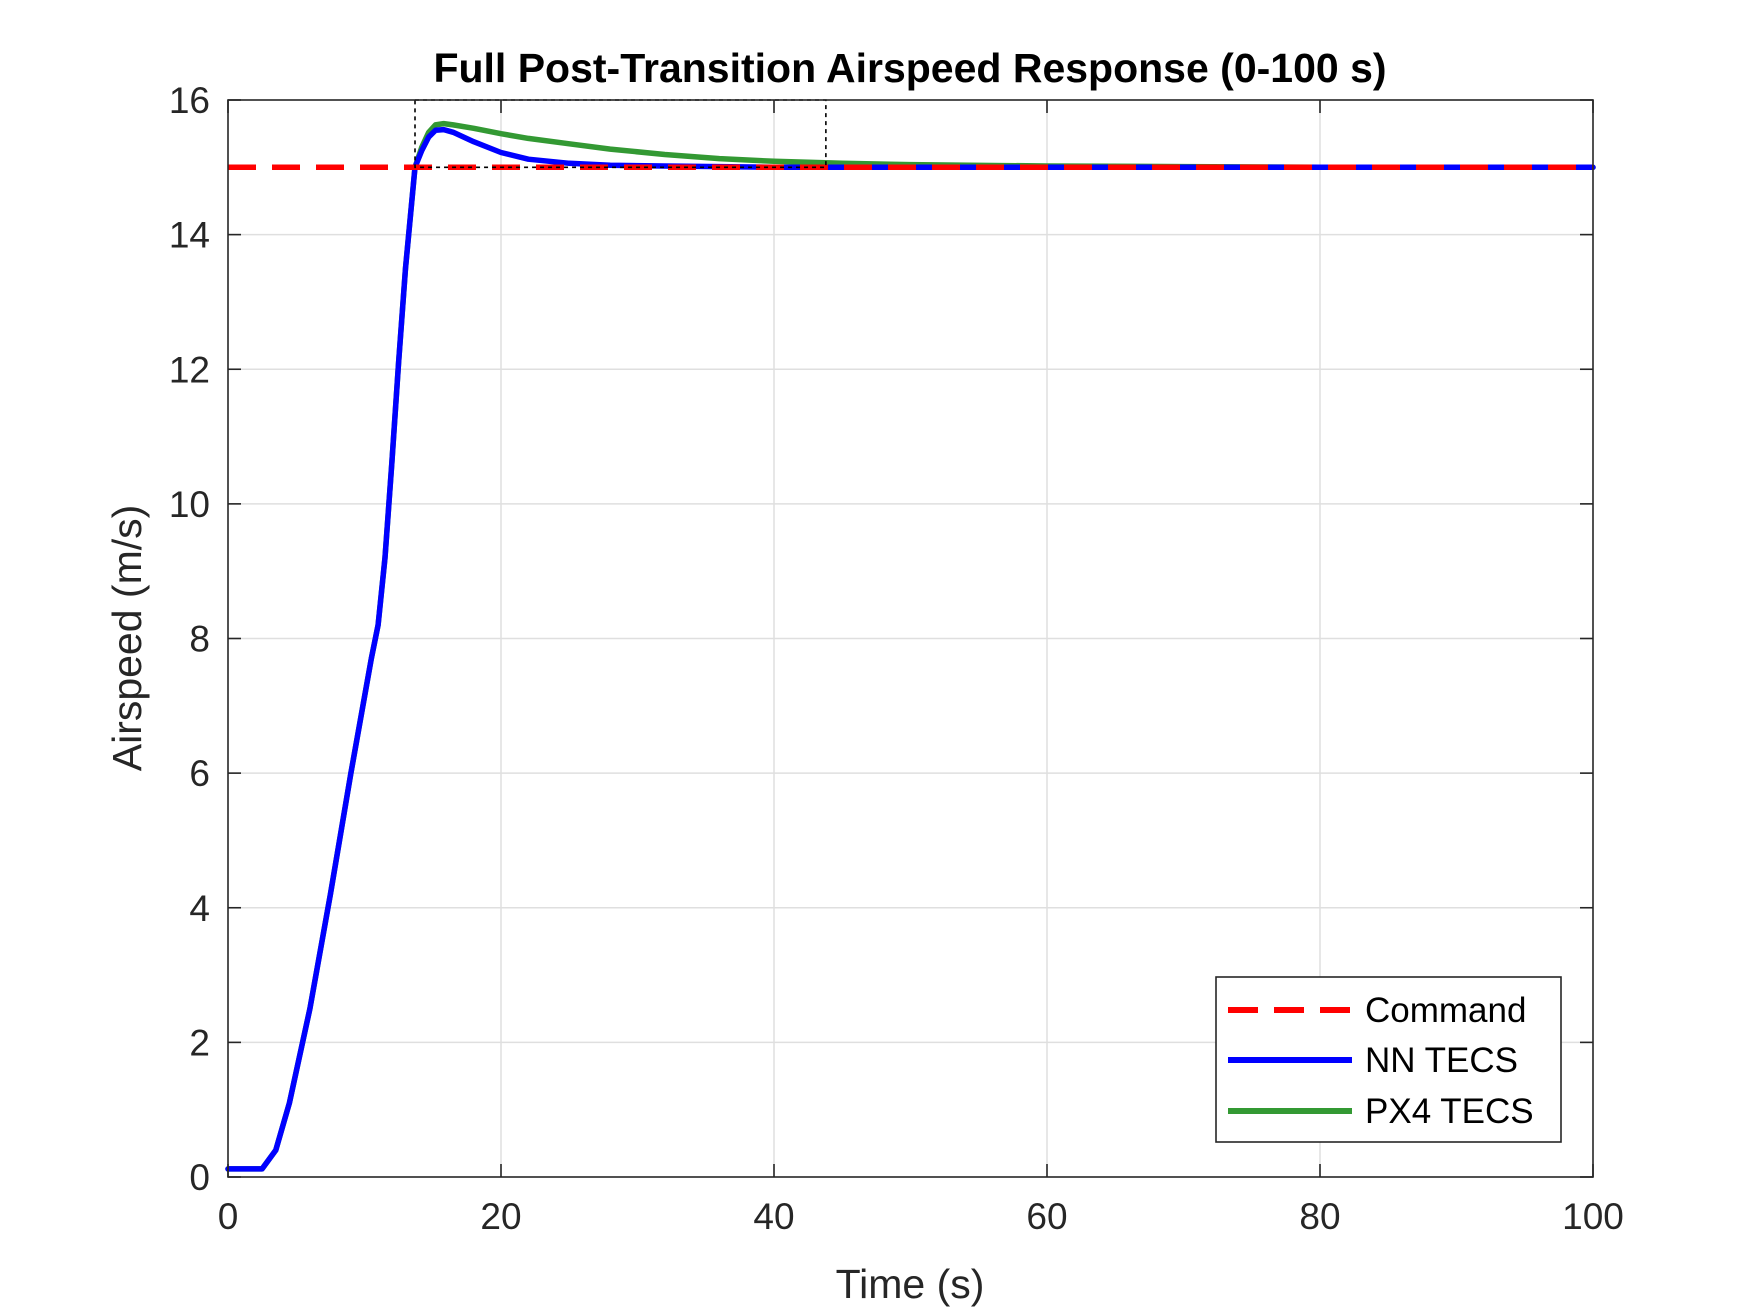 Image resolution: width=1750 pixels, height=1313 pixels. I want to click on legend-label-nn-tecs: NN TECS, so click(1441, 1060).